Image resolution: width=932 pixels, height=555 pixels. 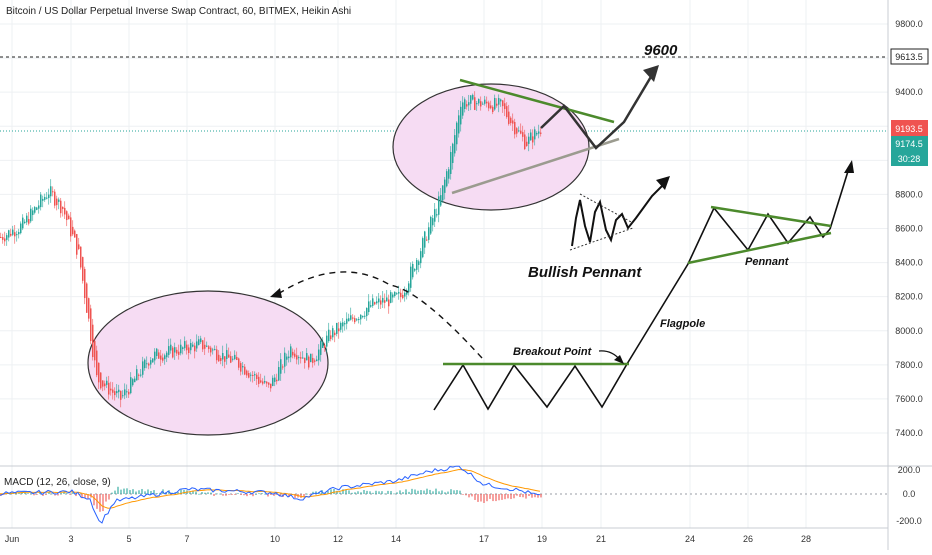 I want to click on time-tick-label: 14, so click(x=396, y=539).